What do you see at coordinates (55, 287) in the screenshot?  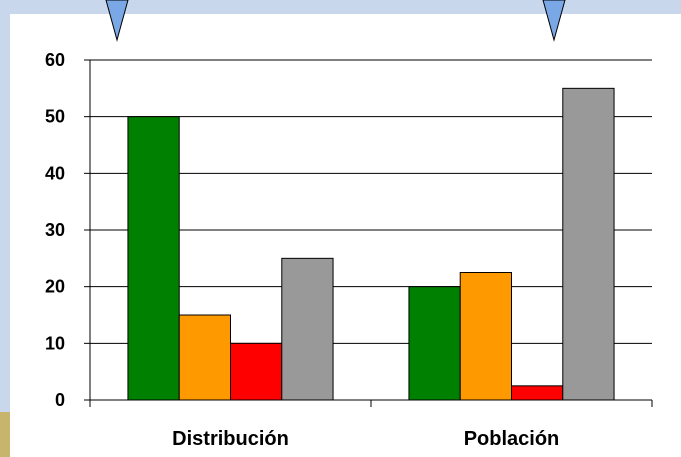 I see `y-tick-label: 20` at bounding box center [55, 287].